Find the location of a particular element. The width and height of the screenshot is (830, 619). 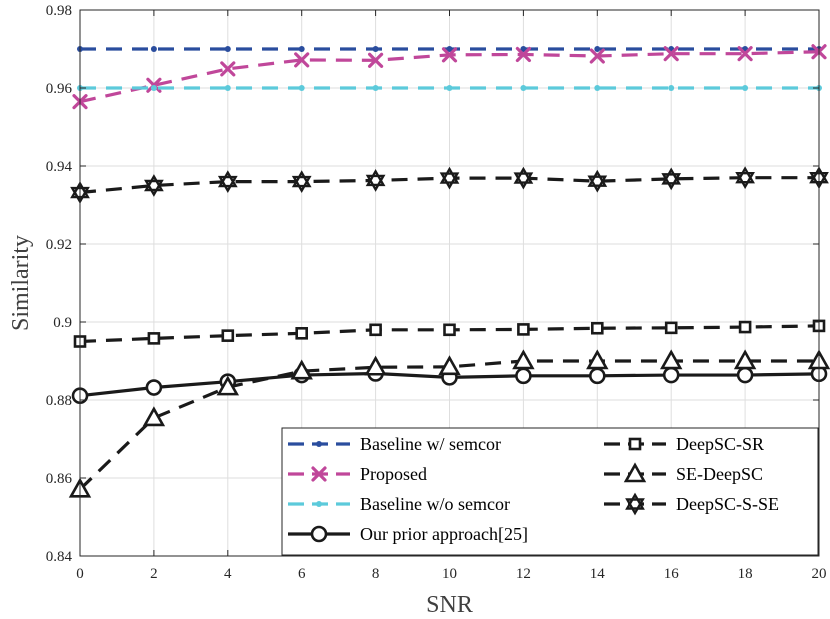

y-tick-label: 0.86 is located at coordinates (59, 479).